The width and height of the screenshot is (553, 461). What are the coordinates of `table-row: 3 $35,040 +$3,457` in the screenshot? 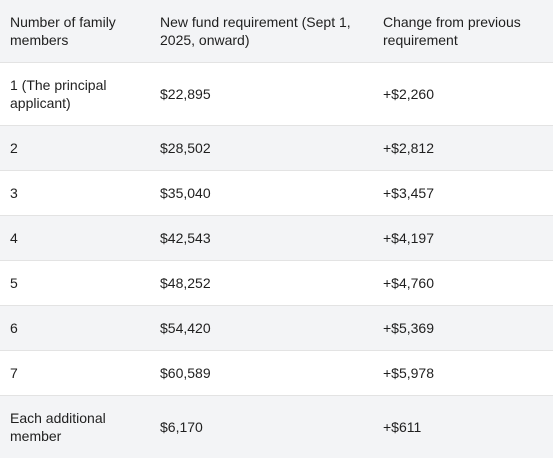 It's located at (276, 193).